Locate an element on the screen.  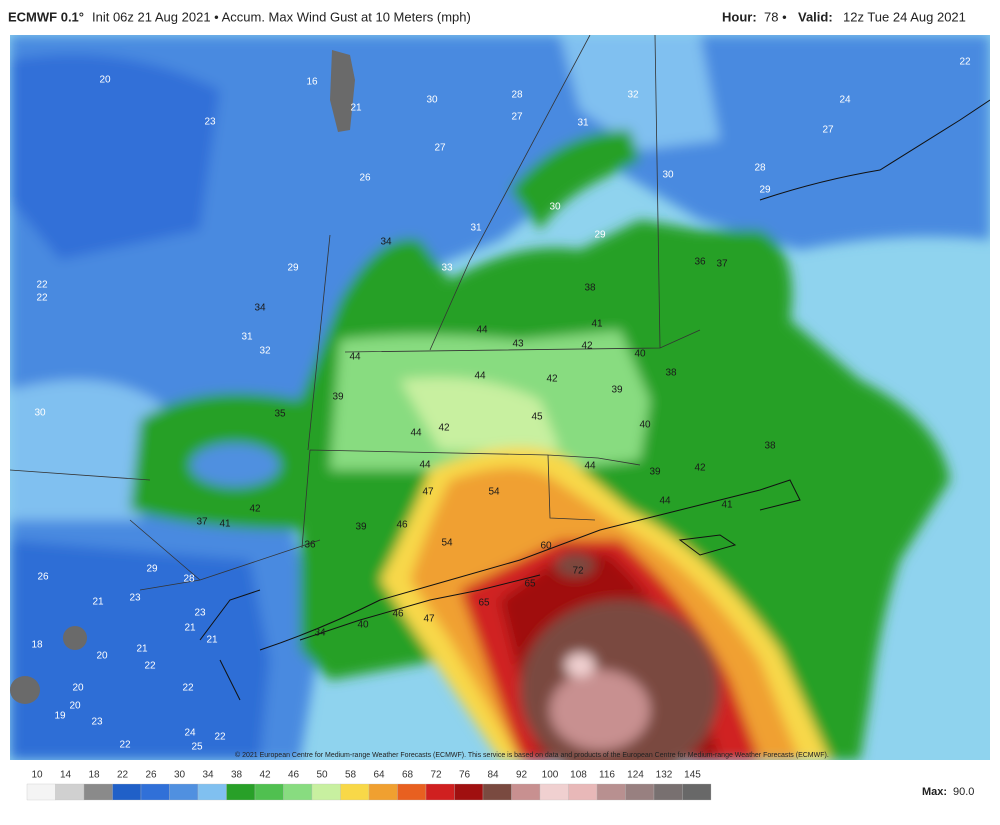
colorbar-tick-label: 116 is located at coordinates (607, 775).